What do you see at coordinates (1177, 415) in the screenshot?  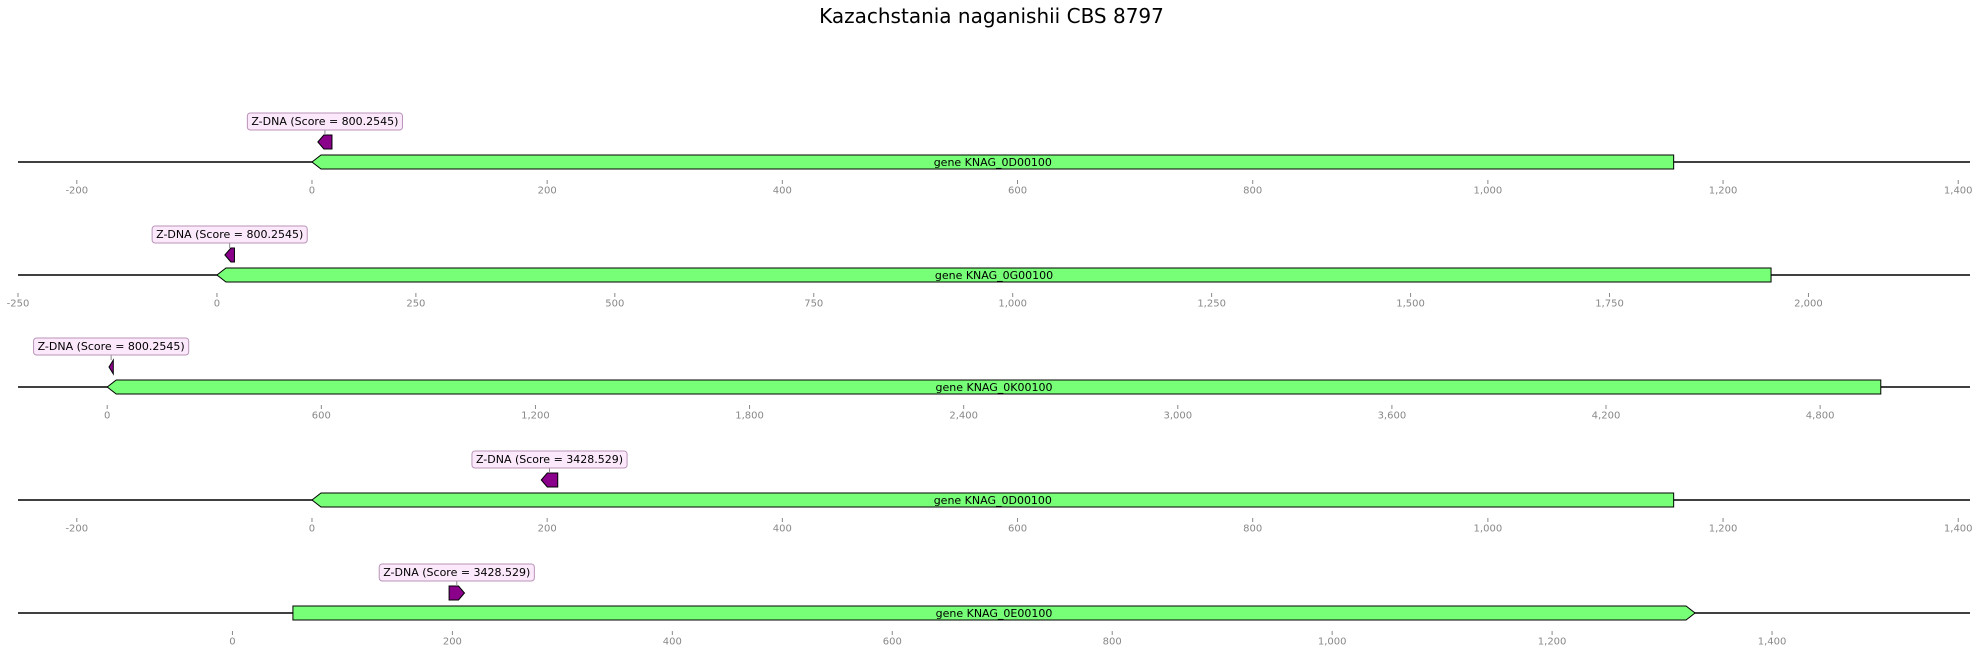 I see `tick-label: 3,000` at bounding box center [1177, 415].